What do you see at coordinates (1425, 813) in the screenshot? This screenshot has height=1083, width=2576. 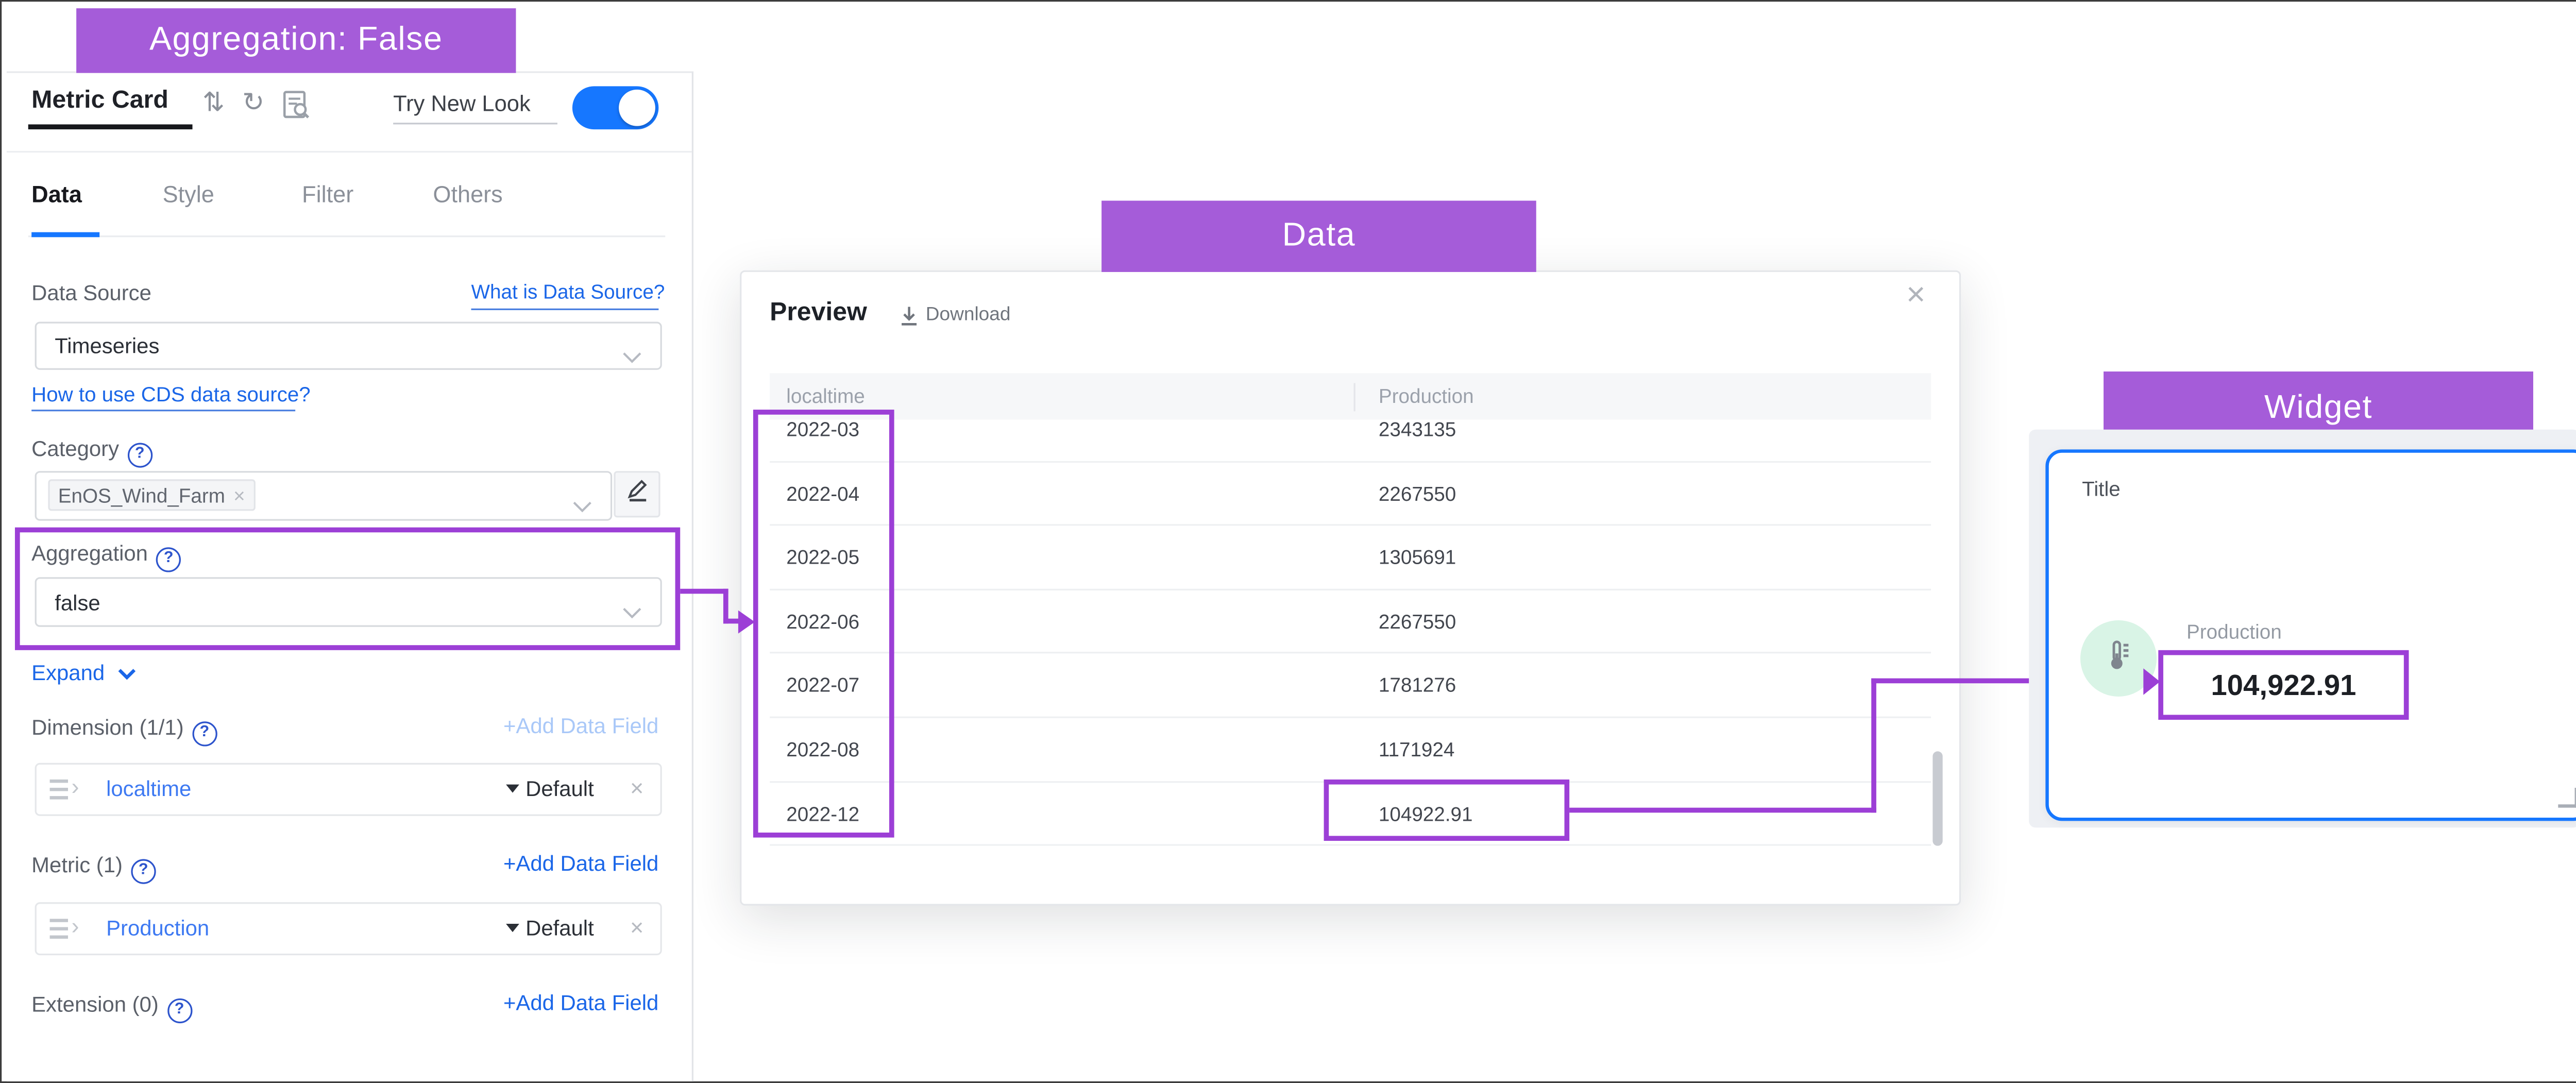 I see `cell-production: 104922.91` at bounding box center [1425, 813].